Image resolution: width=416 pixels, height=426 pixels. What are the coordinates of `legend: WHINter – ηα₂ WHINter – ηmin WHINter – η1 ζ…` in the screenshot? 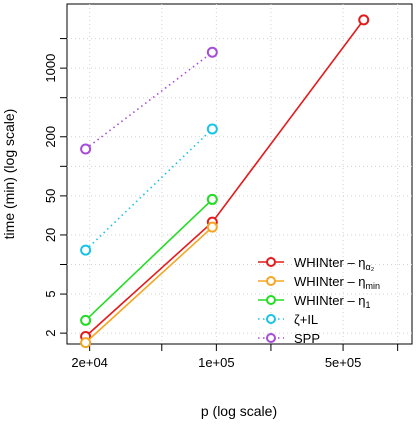 It's located at (319, 300).